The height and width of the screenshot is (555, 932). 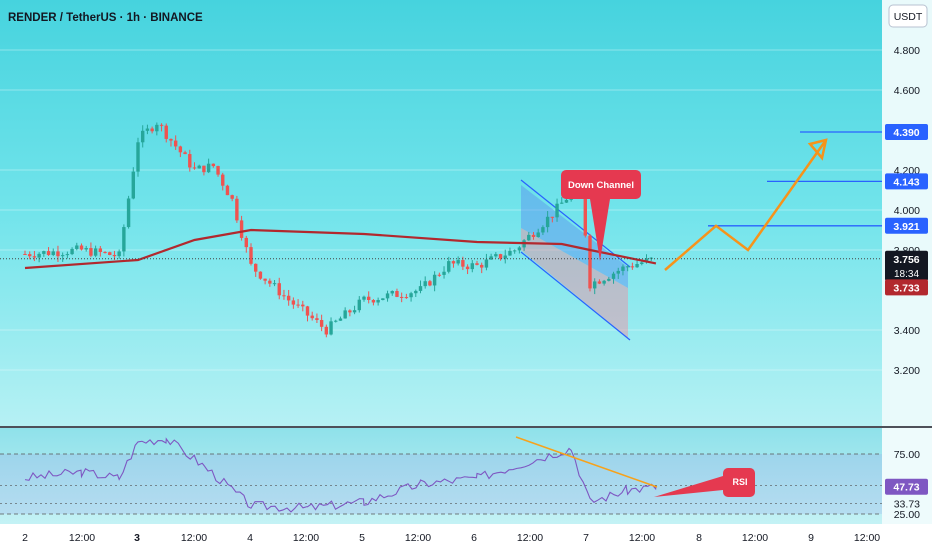 I want to click on price-tick-label: 3.400, so click(x=907, y=331).